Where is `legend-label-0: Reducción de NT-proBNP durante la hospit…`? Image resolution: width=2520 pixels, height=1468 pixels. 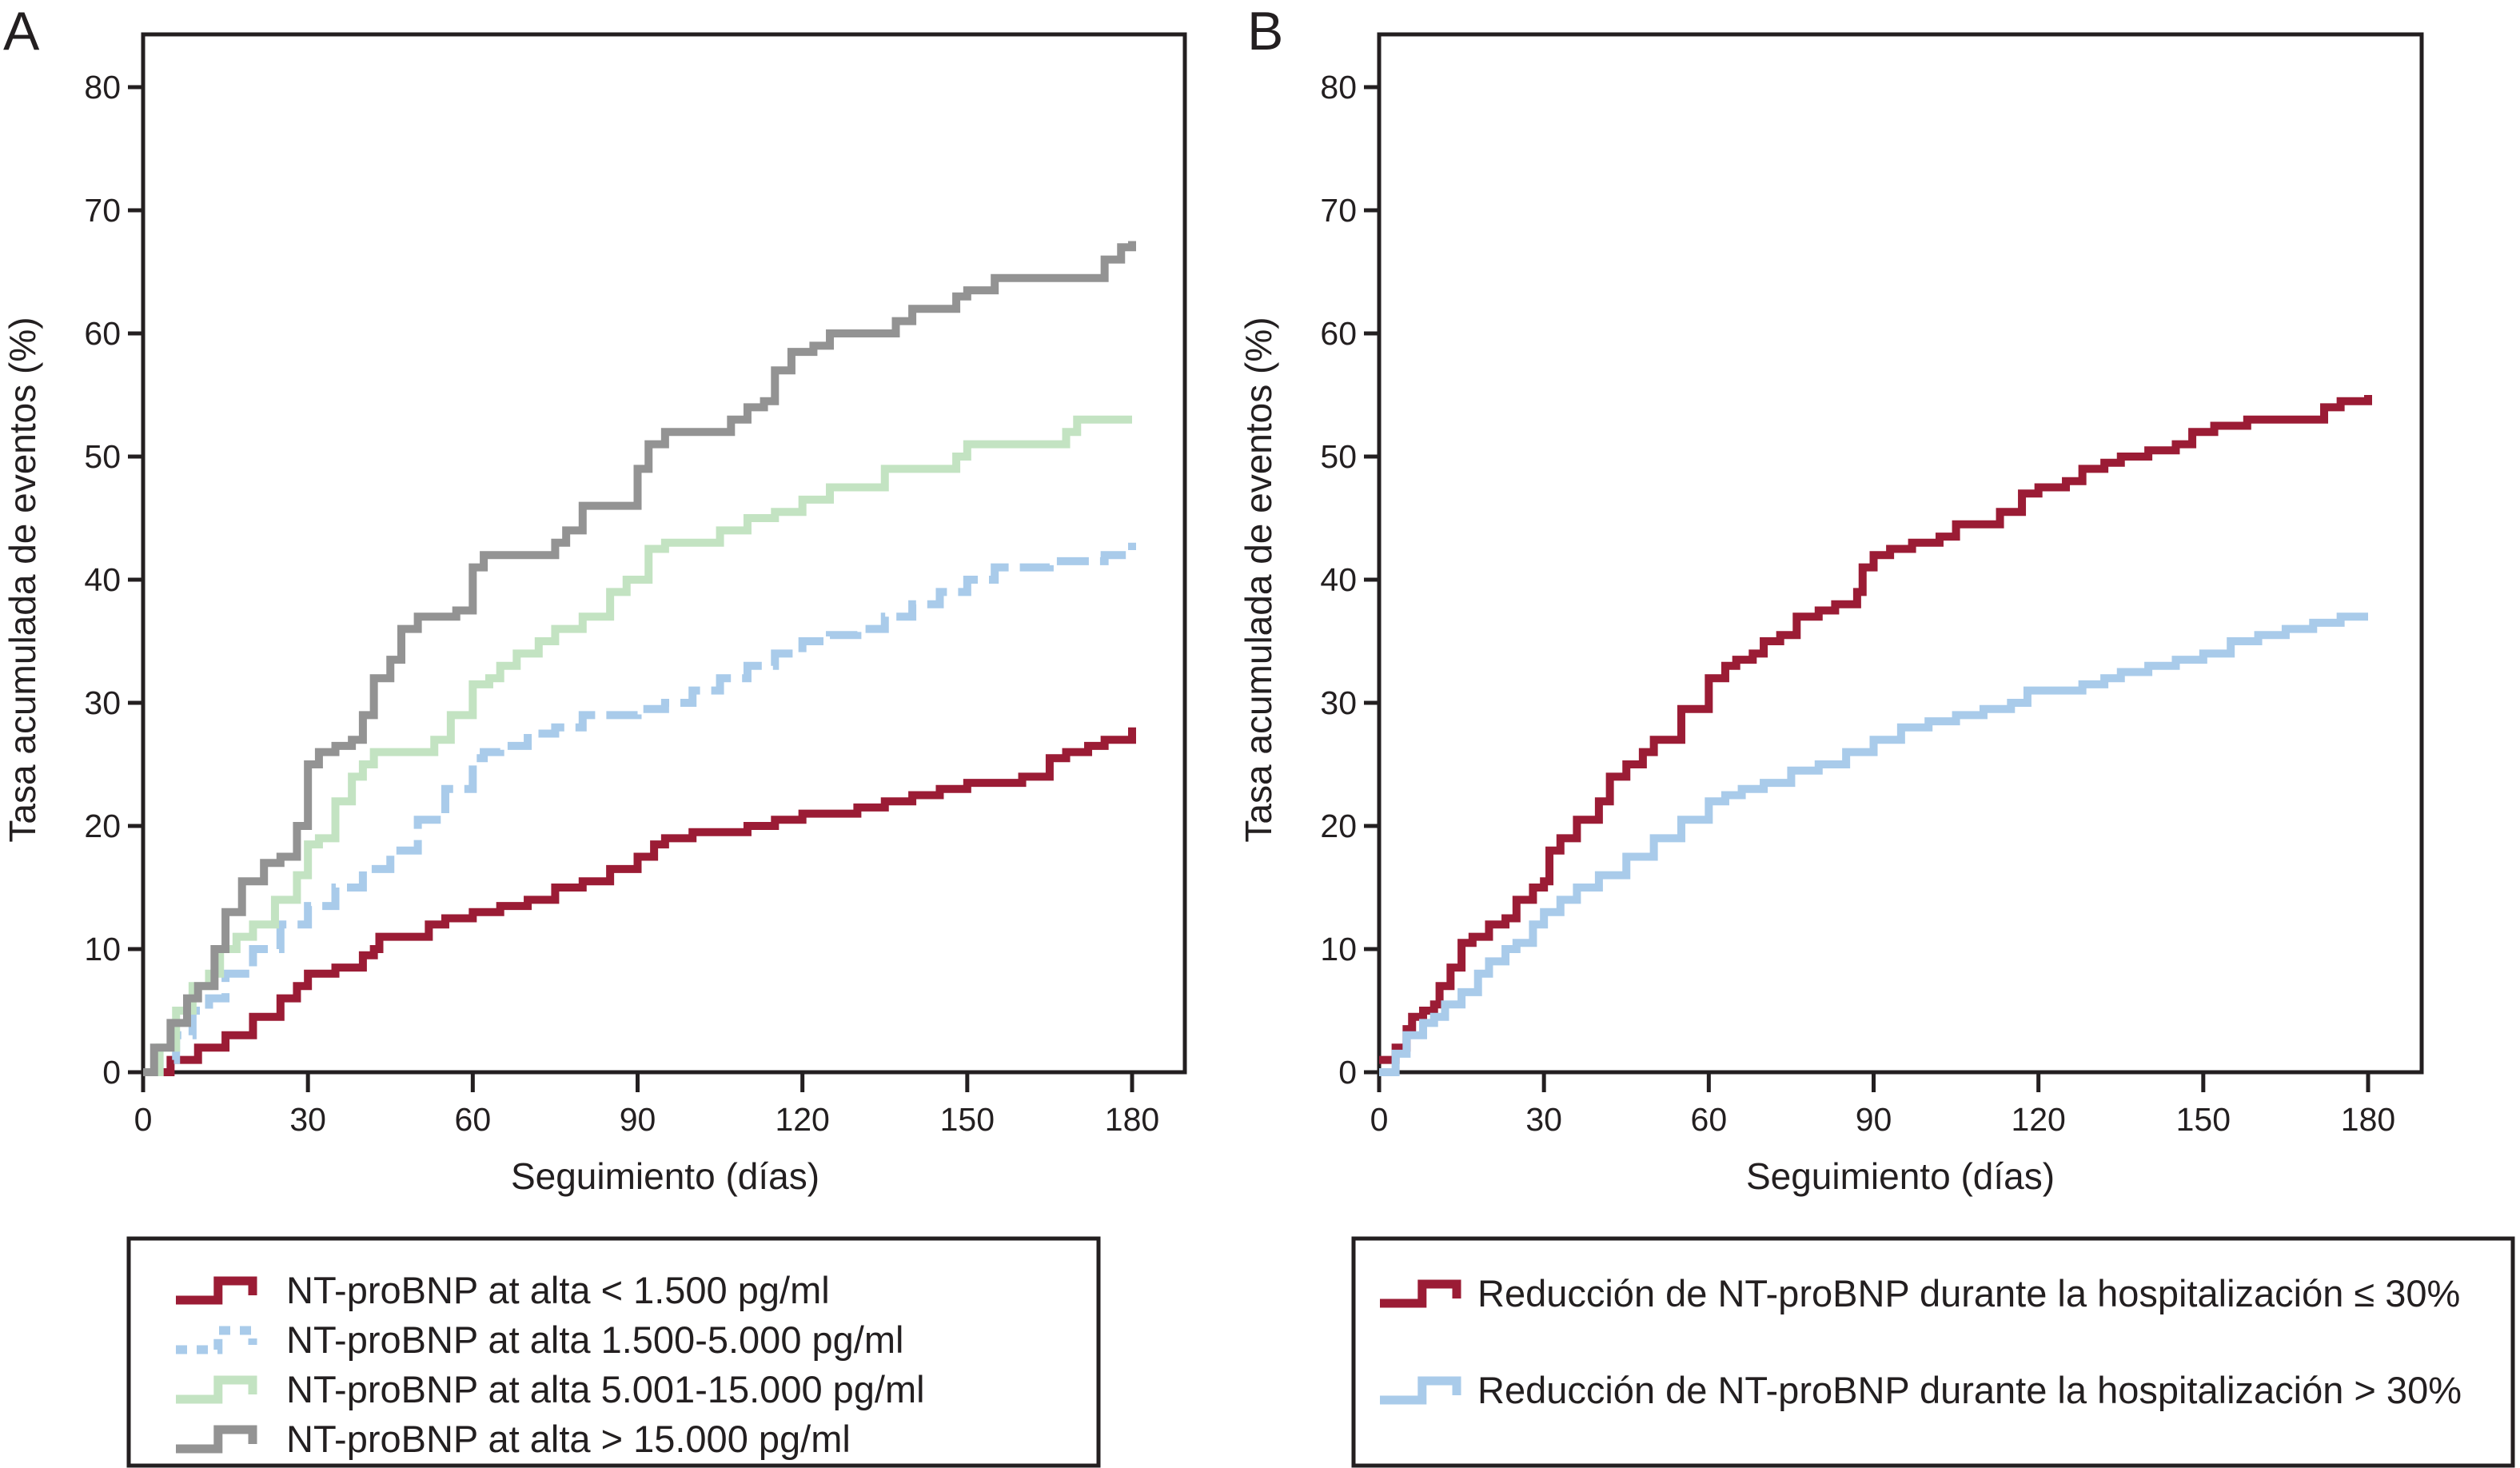
legend-label-0: Reducción de NT-proBNP durante la hospit… is located at coordinates (1968, 1293).